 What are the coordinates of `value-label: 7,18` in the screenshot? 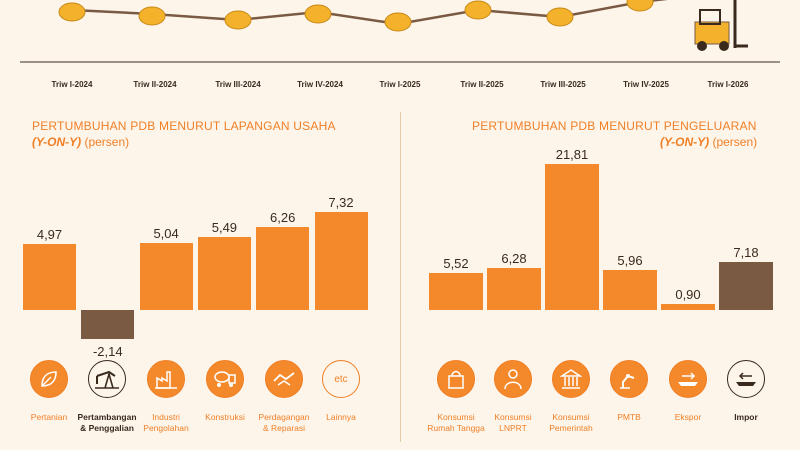 It's located at (746, 252).